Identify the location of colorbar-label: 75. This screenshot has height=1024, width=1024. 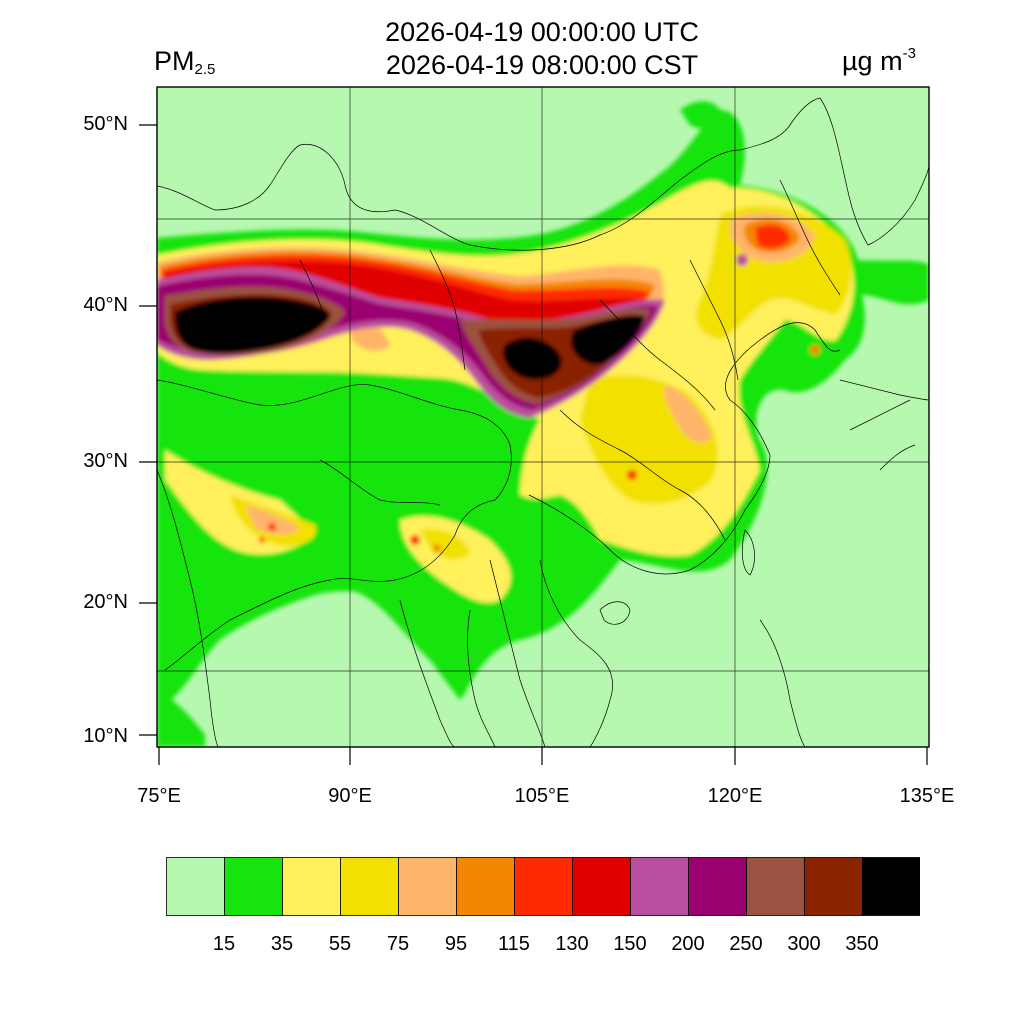
(398, 944).